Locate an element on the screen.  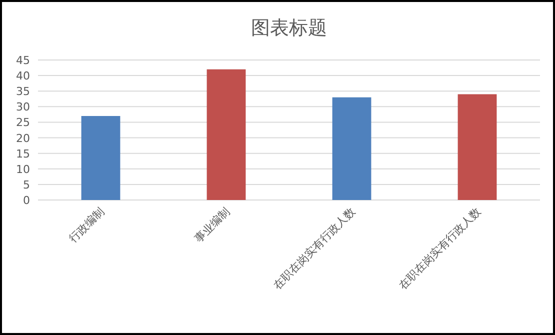
chart-title: 图表标题 is located at coordinates (289, 28).